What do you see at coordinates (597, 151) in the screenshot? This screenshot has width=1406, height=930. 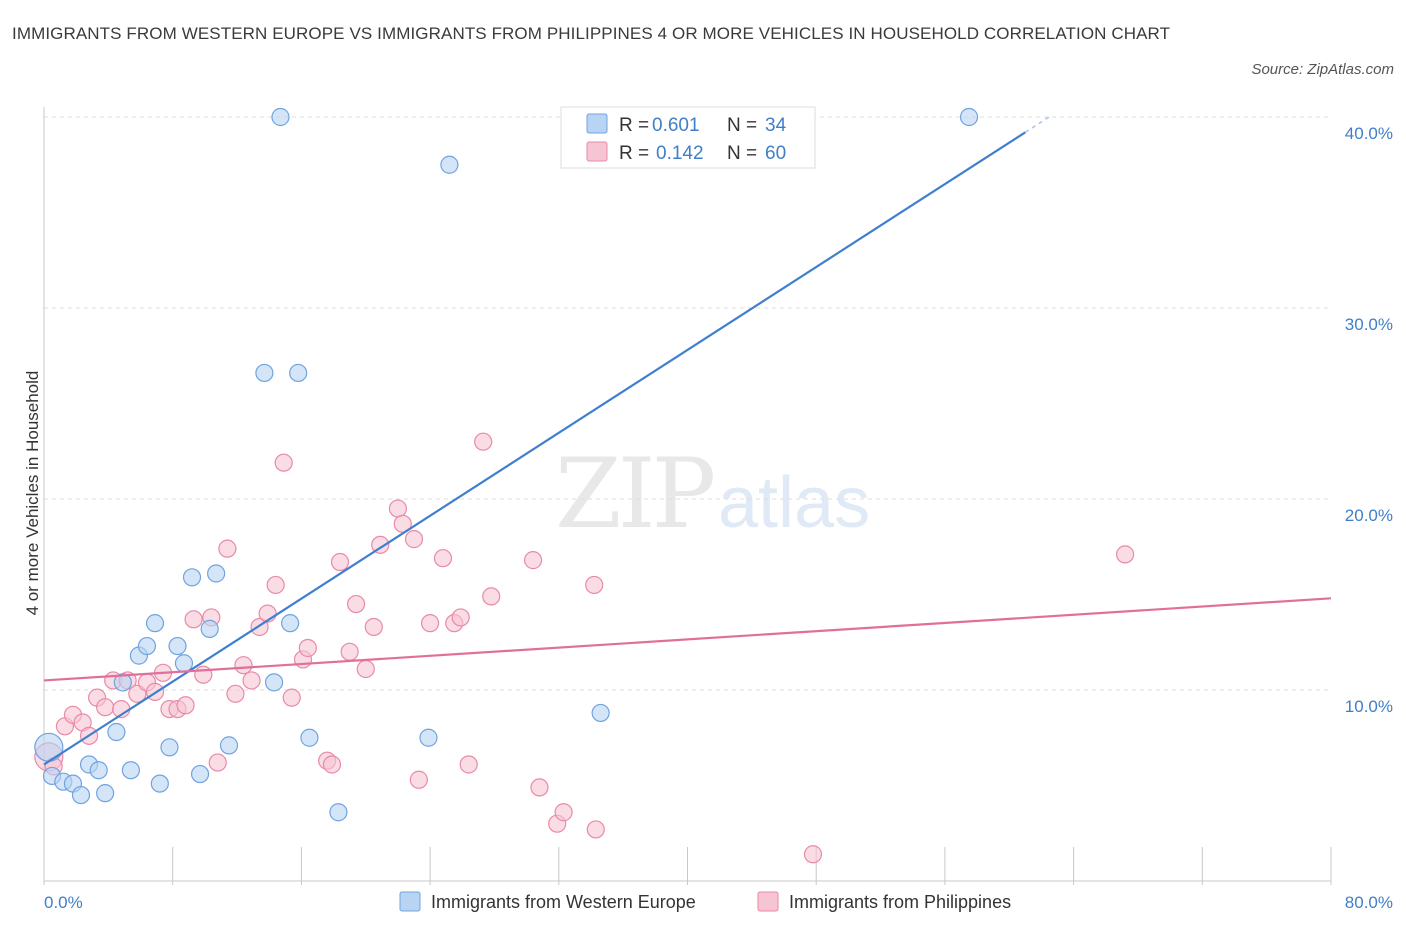 I see `legend-swatch-pink` at bounding box center [597, 151].